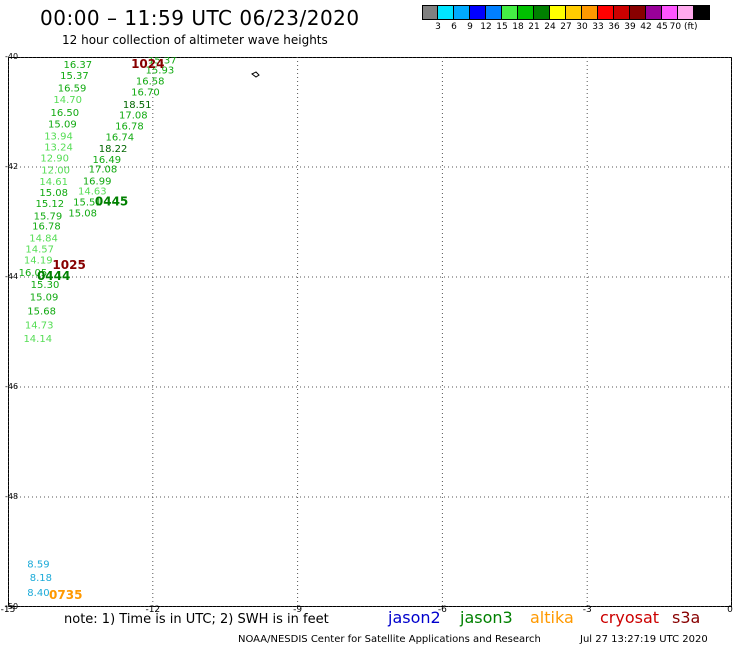 The height and width of the screenshot is (650, 740). Describe the element at coordinates (38, 593) in the screenshot. I see `swh-label-altika: 8.40` at that location.